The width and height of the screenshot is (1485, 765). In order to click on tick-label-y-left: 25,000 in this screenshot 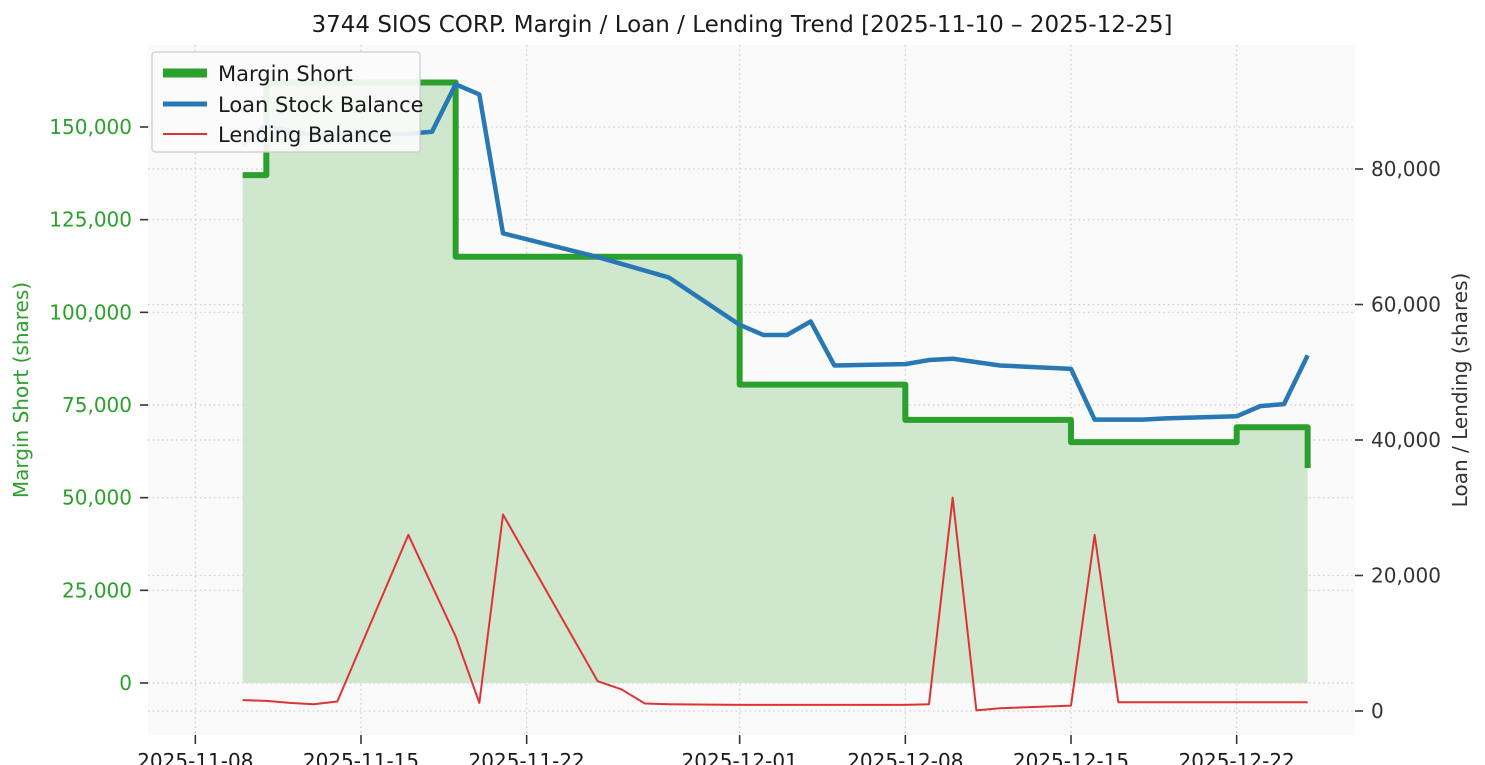, I will do `click(97, 590)`.